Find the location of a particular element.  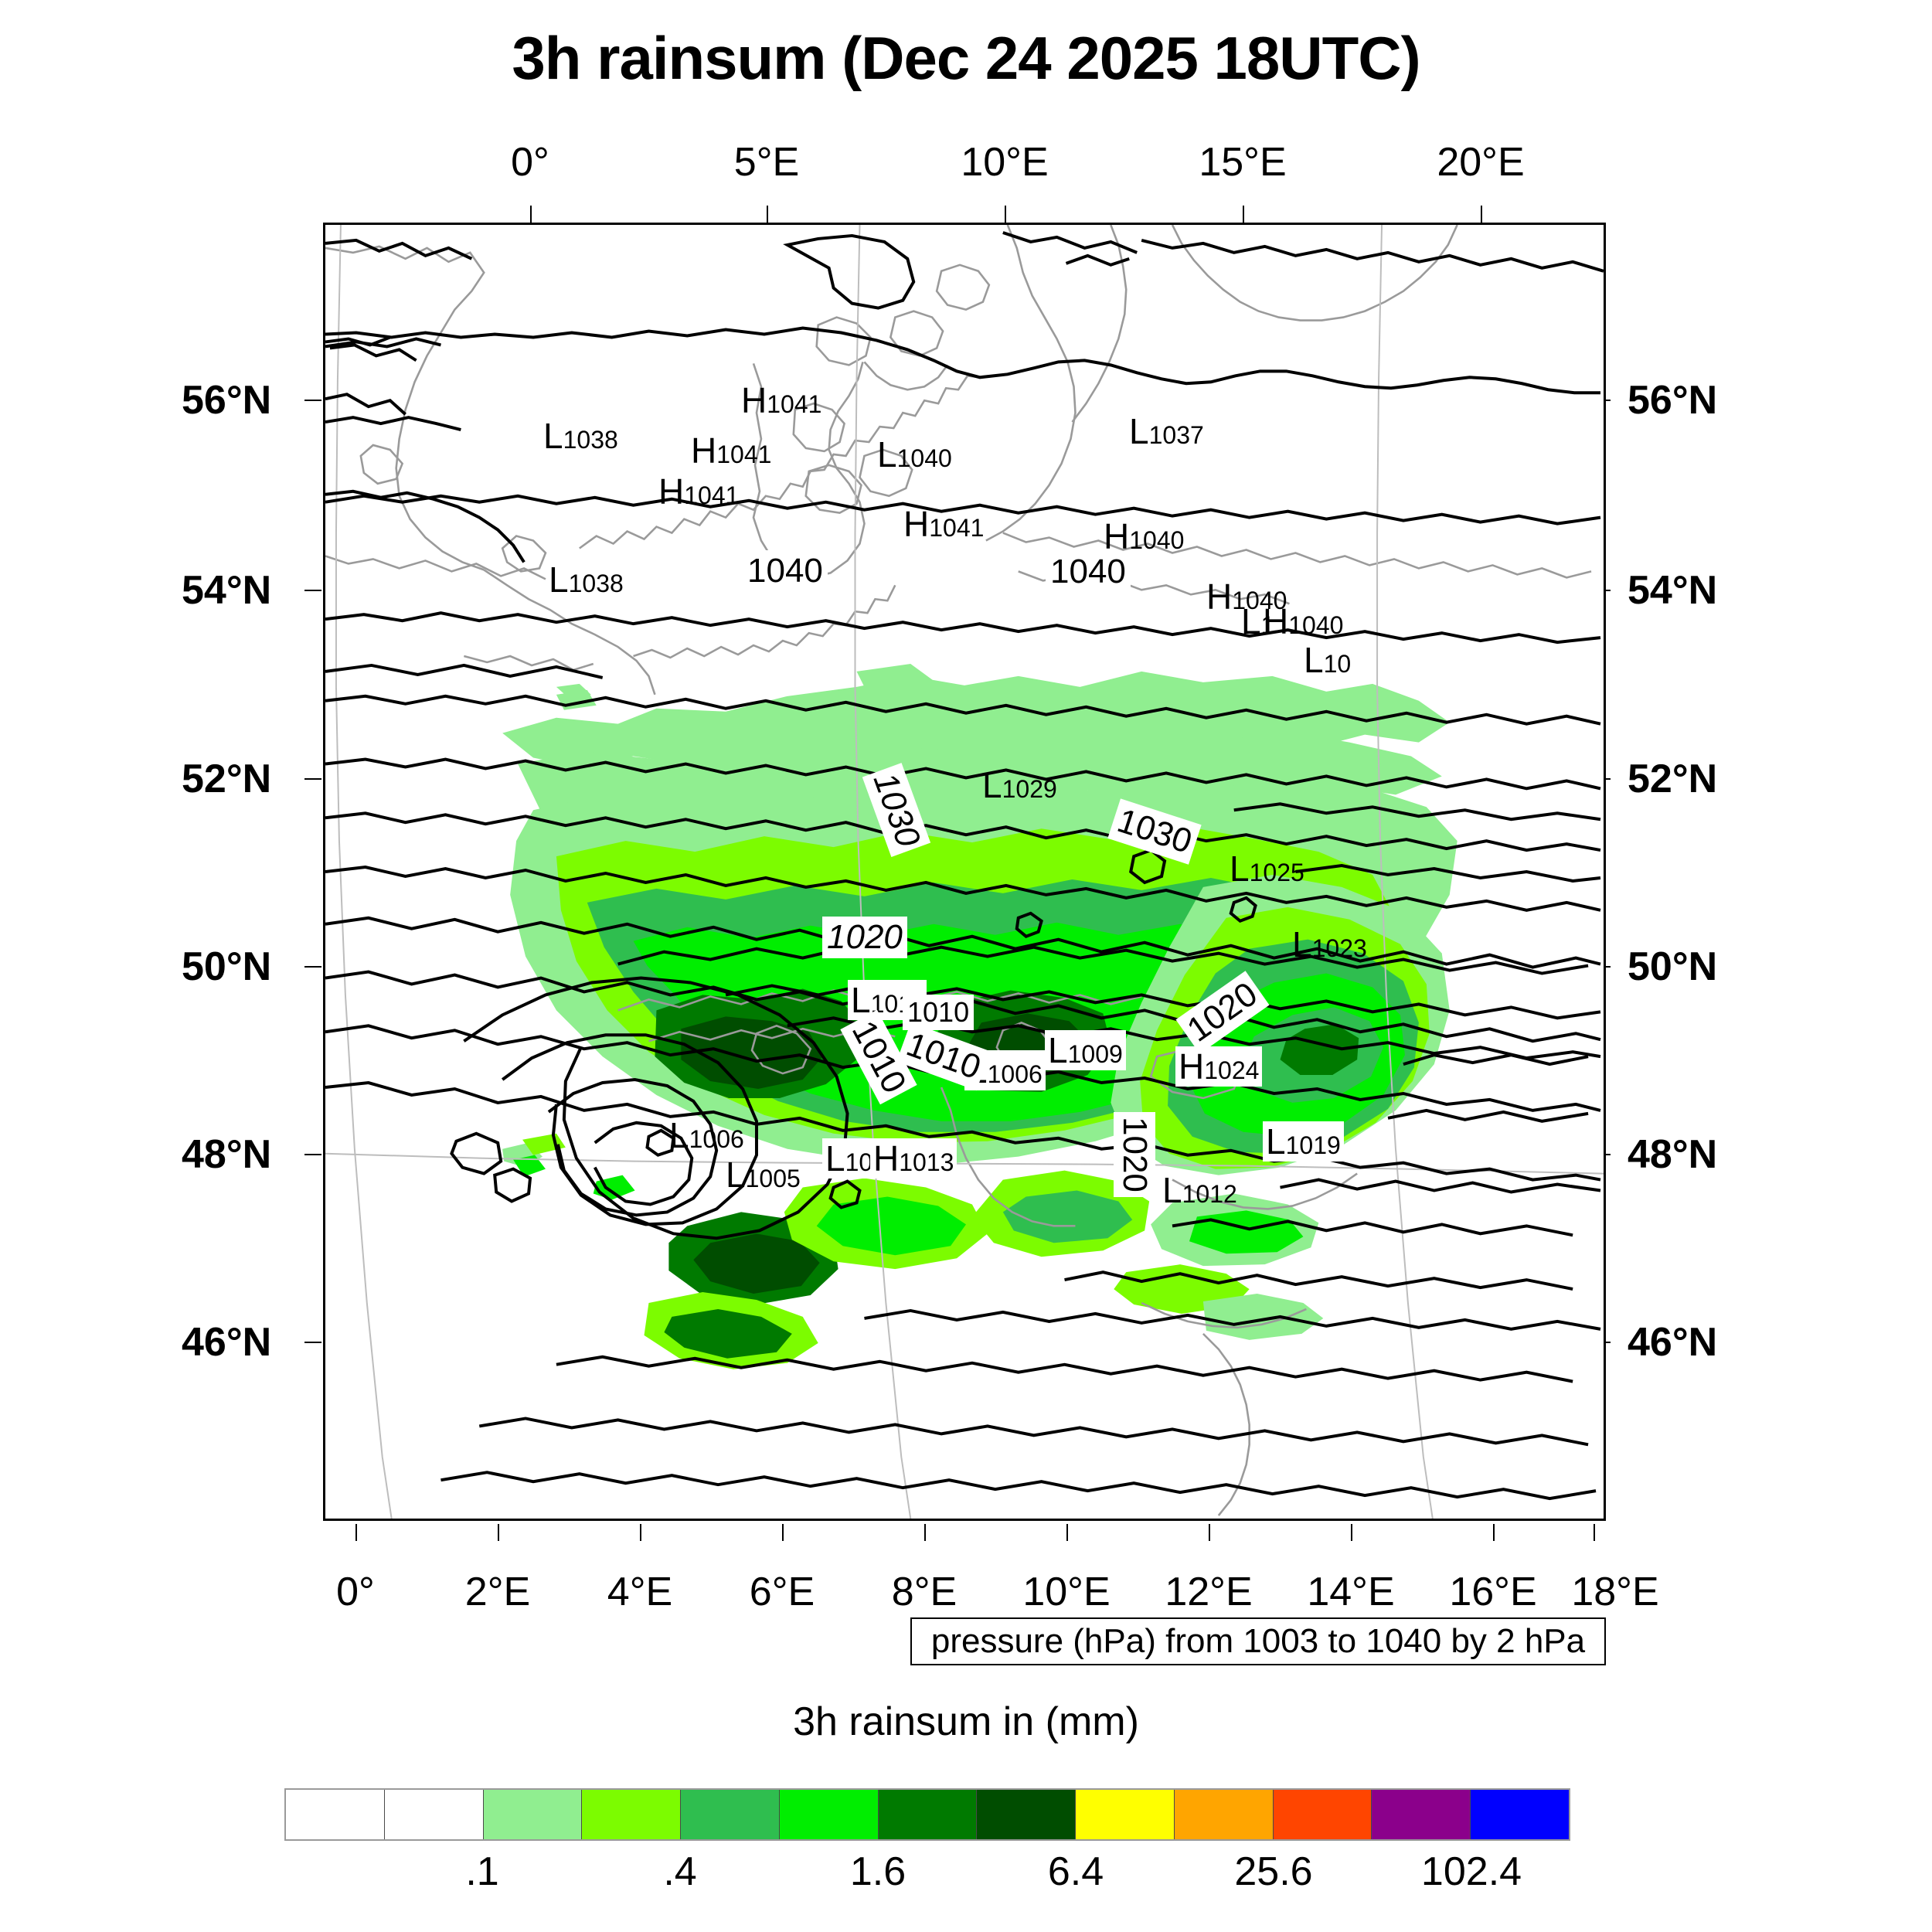

top-axis-tick-label: 0° is located at coordinates (530, 162).